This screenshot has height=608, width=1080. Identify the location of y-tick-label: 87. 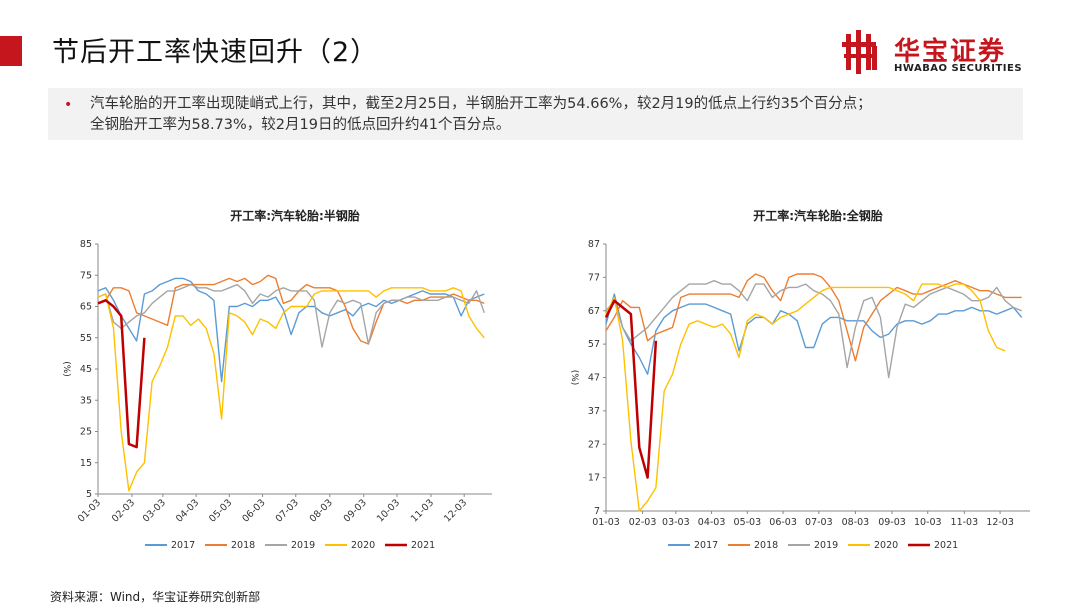
(594, 244).